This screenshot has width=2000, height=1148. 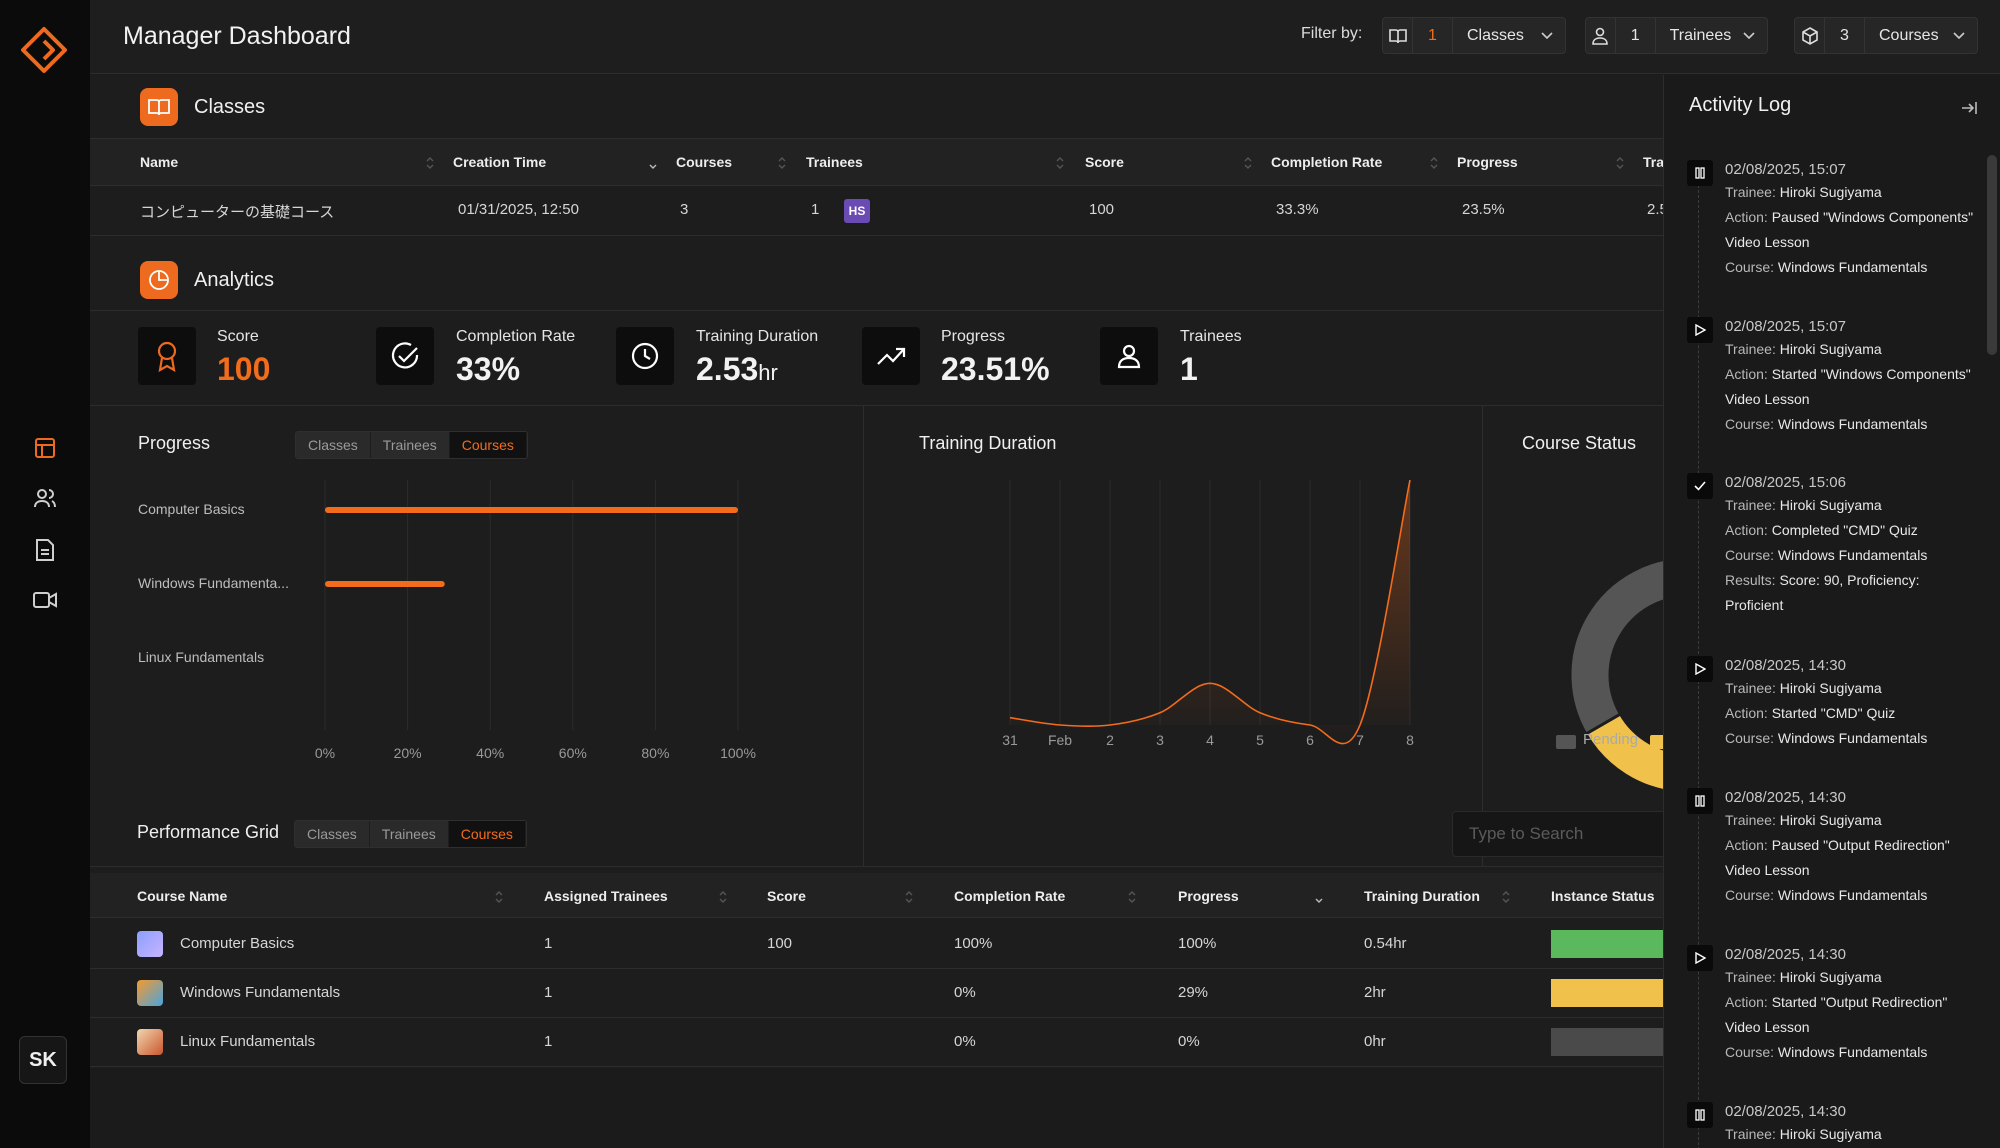 I want to click on x-tick-label: 60%, so click(x=573, y=753).